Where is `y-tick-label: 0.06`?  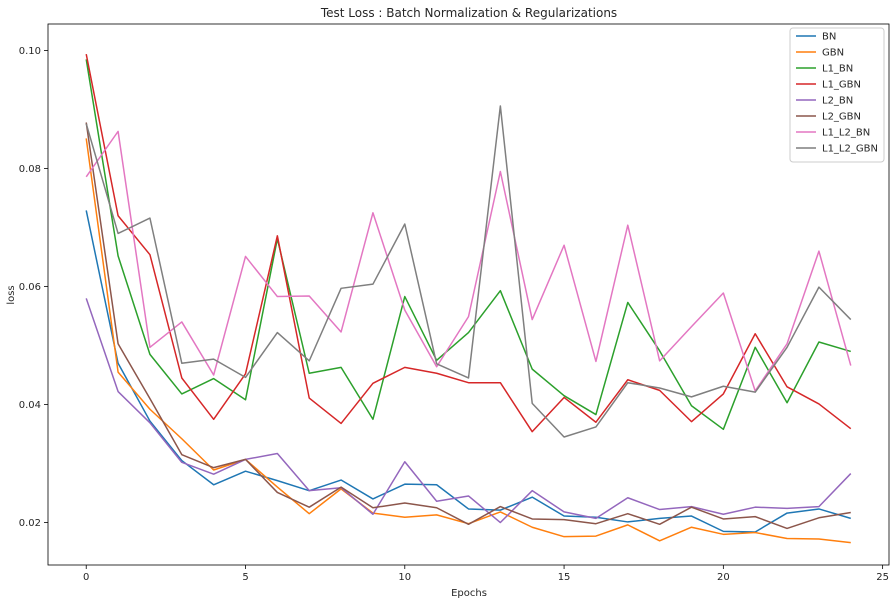
y-tick-label: 0.06 is located at coordinates (30, 287).